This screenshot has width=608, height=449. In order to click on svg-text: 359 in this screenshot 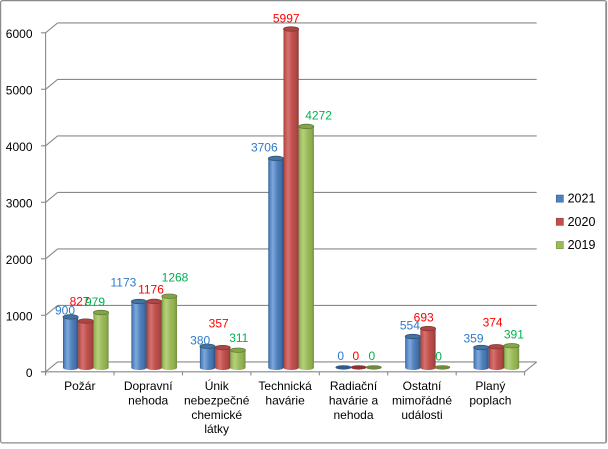, I will do `click(473, 338)`.